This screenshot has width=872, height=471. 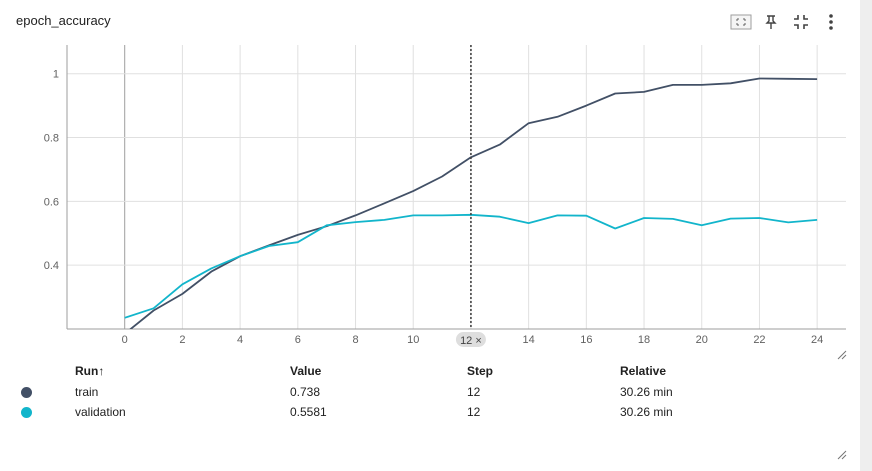 What do you see at coordinates (51, 139) in the screenshot?
I see `y-tick-label: 0.8` at bounding box center [51, 139].